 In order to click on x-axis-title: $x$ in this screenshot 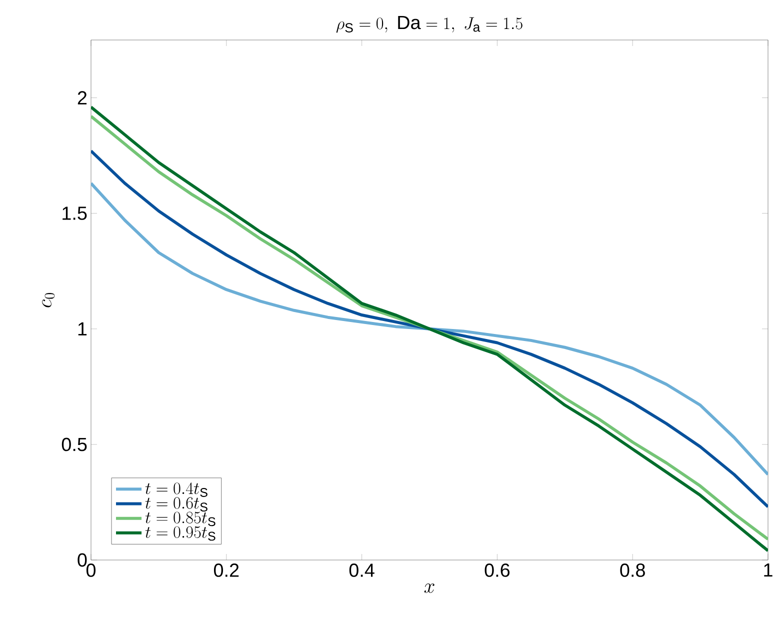, I will do `click(429, 588)`.